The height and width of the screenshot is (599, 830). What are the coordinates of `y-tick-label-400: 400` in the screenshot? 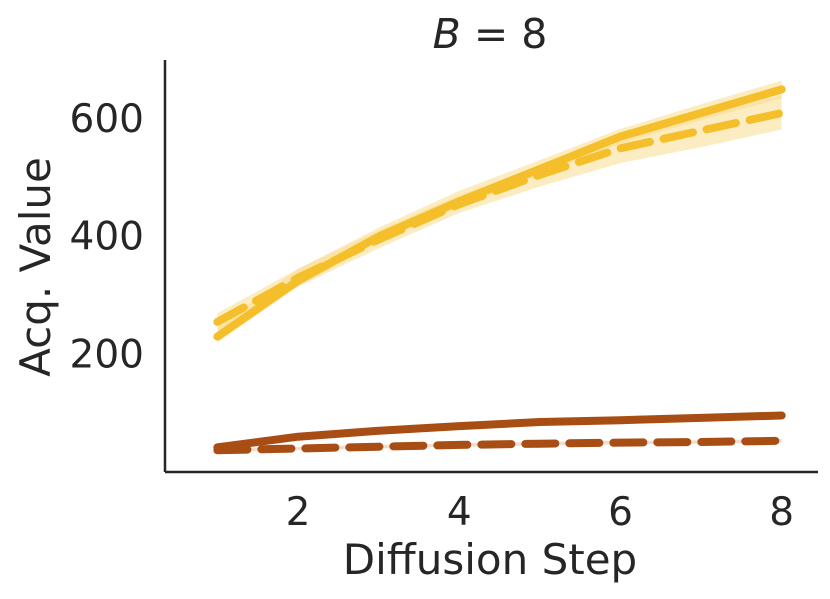 It's located at (107, 237).